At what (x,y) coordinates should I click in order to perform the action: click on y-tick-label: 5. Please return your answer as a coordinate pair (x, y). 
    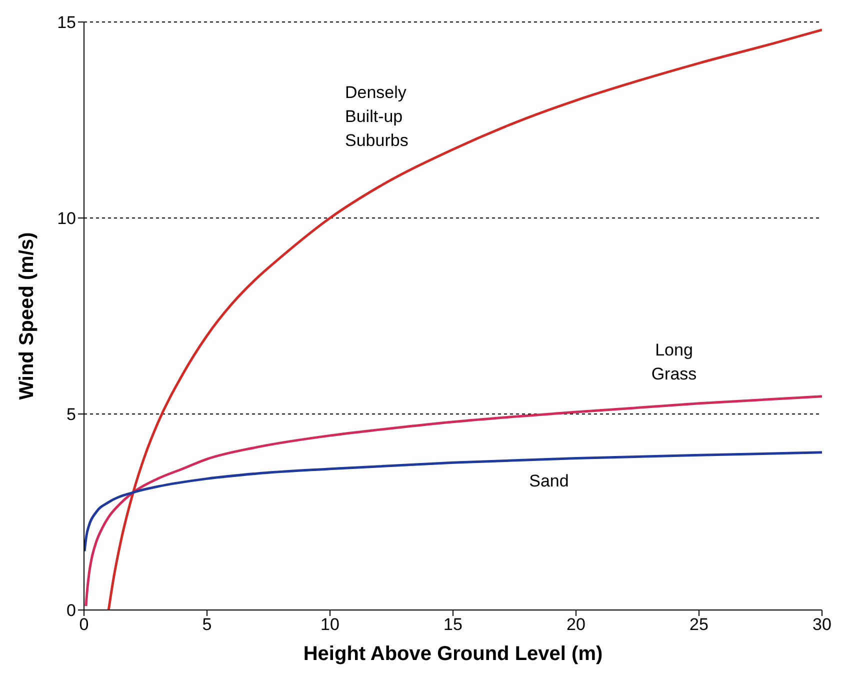
    Looking at the image, I should click on (71, 414).